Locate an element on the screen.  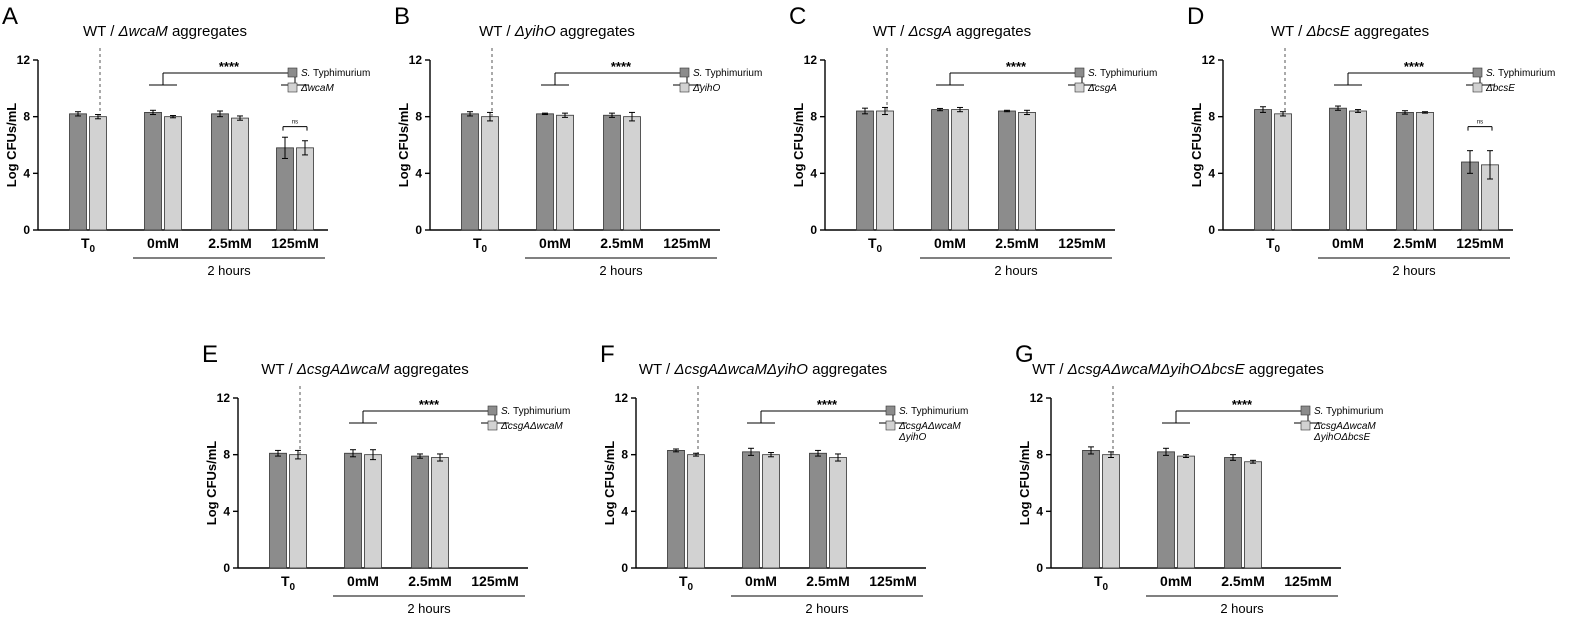
title-segment: ΔcsgAΔwcaM is located at coordinates (343, 369).